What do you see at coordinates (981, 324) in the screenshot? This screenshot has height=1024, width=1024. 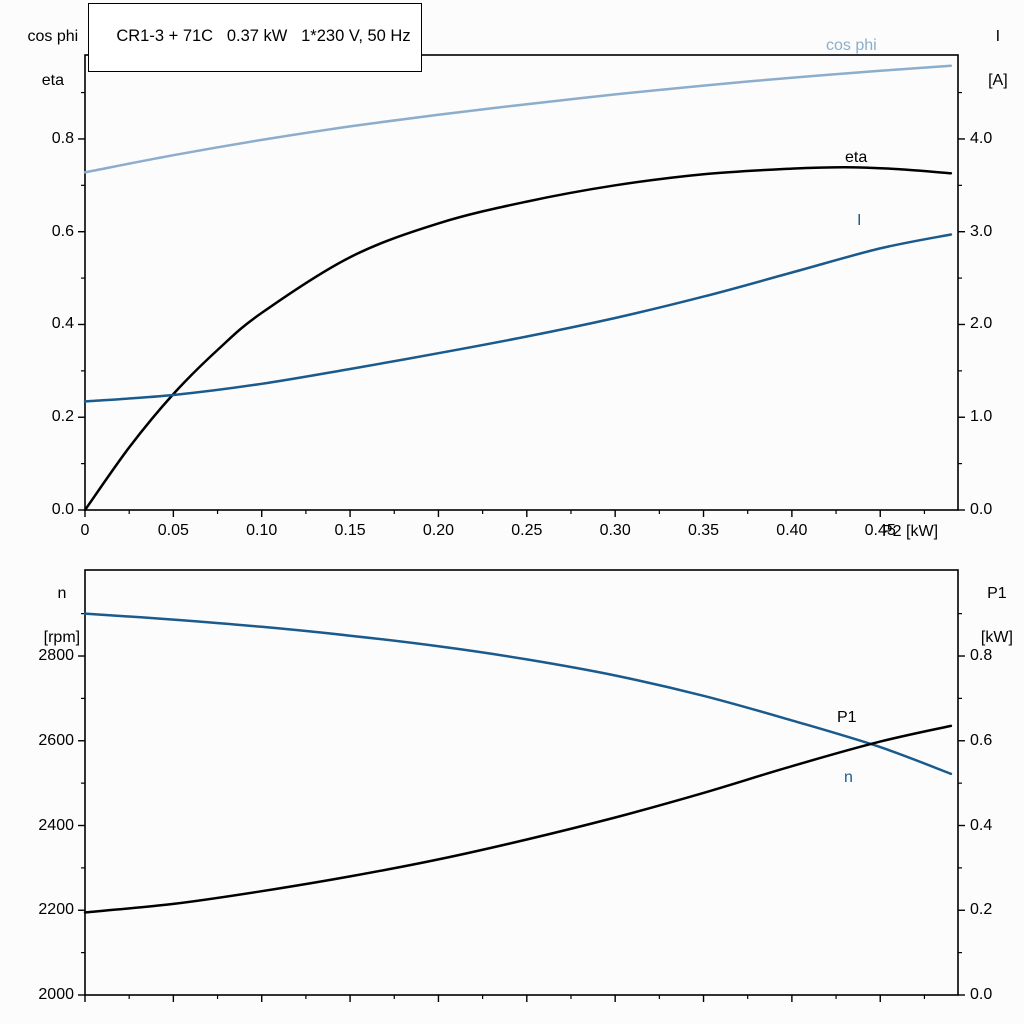 I see `y-right-tick-label: 2.0` at bounding box center [981, 324].